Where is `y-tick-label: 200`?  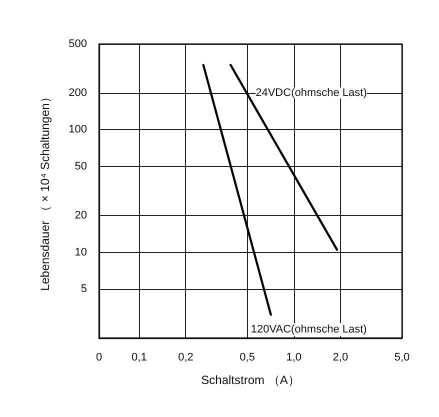
y-tick-label: 200 is located at coordinates (77, 92).